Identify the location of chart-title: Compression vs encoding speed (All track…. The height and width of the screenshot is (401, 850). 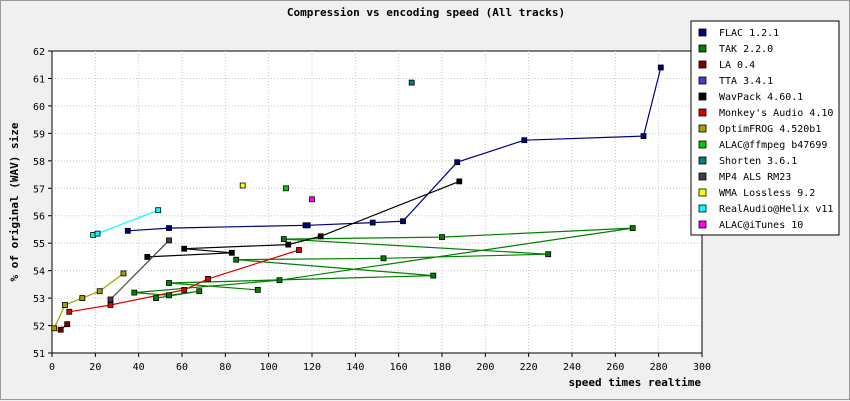
(426, 12).